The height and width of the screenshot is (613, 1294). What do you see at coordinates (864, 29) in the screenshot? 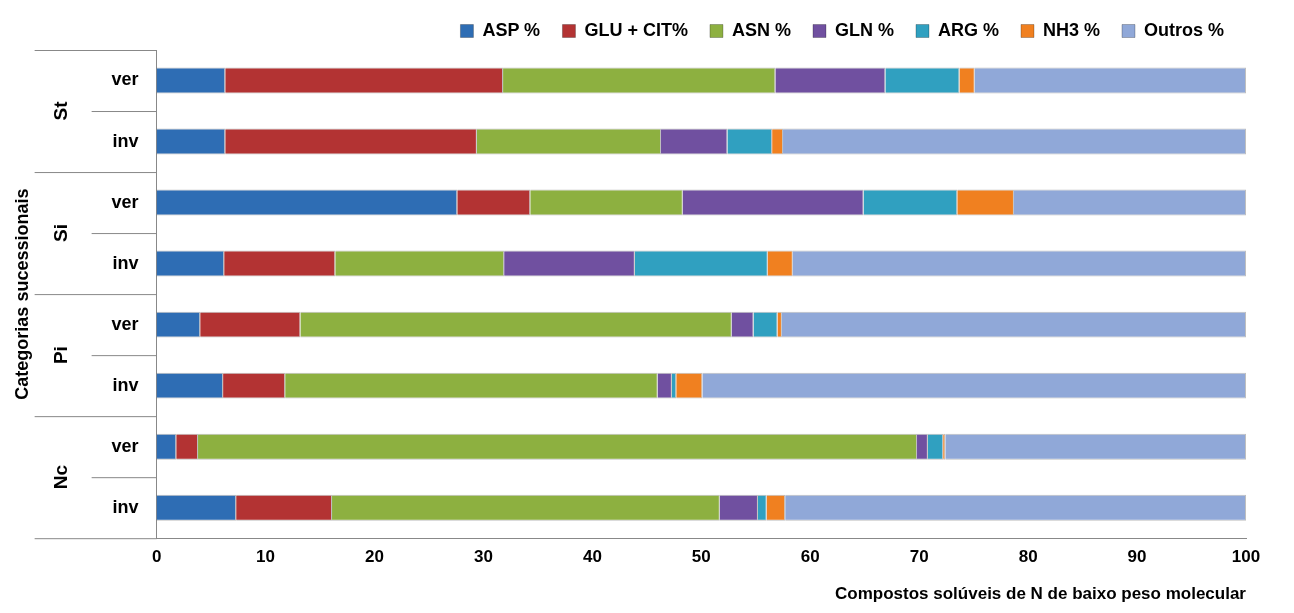
I see `legend-label: GLN %` at bounding box center [864, 29].